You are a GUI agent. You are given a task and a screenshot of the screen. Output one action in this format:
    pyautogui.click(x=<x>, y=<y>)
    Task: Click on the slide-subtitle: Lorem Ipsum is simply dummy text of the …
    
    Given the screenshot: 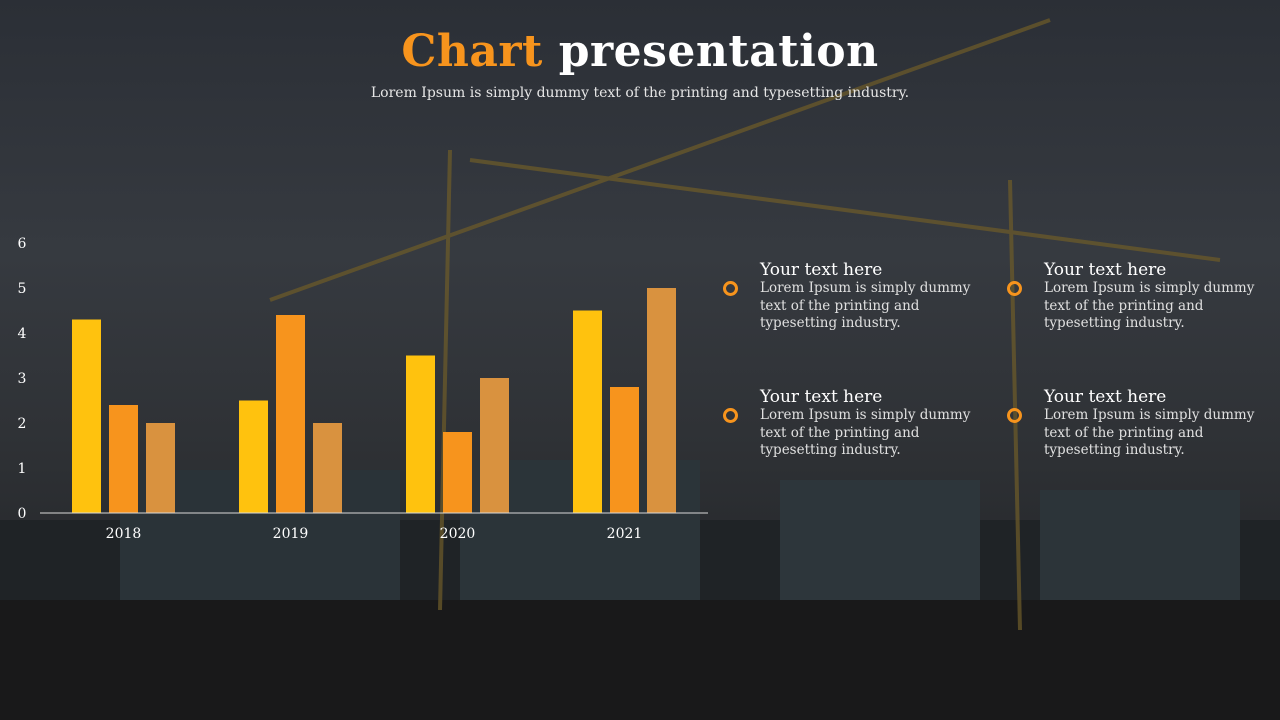 What is the action you would take?
    pyautogui.click(x=640, y=93)
    